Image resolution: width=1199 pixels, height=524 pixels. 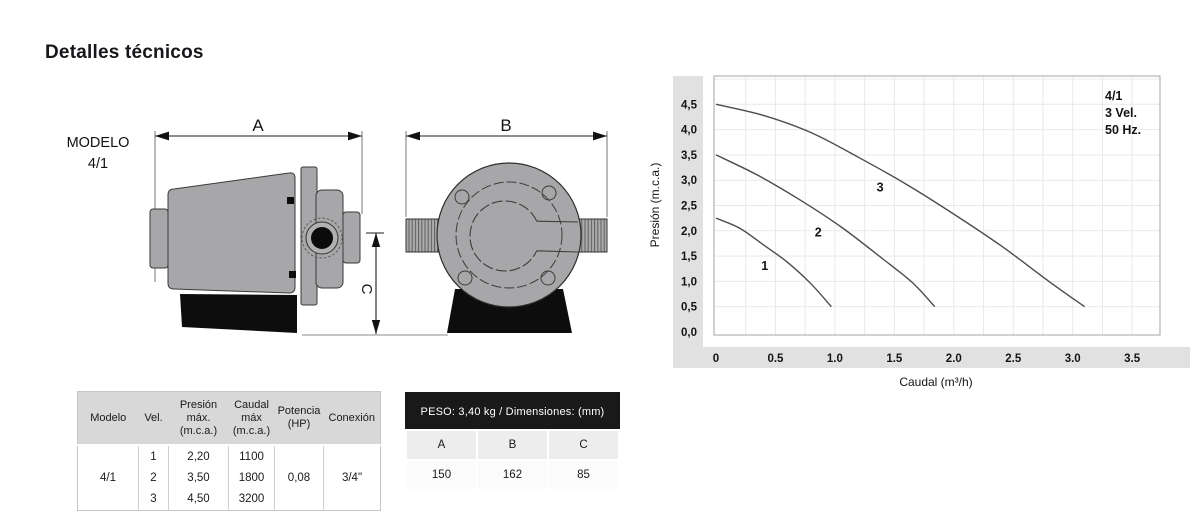 I want to click on x-tick-label: 1.5, so click(x=894, y=359).